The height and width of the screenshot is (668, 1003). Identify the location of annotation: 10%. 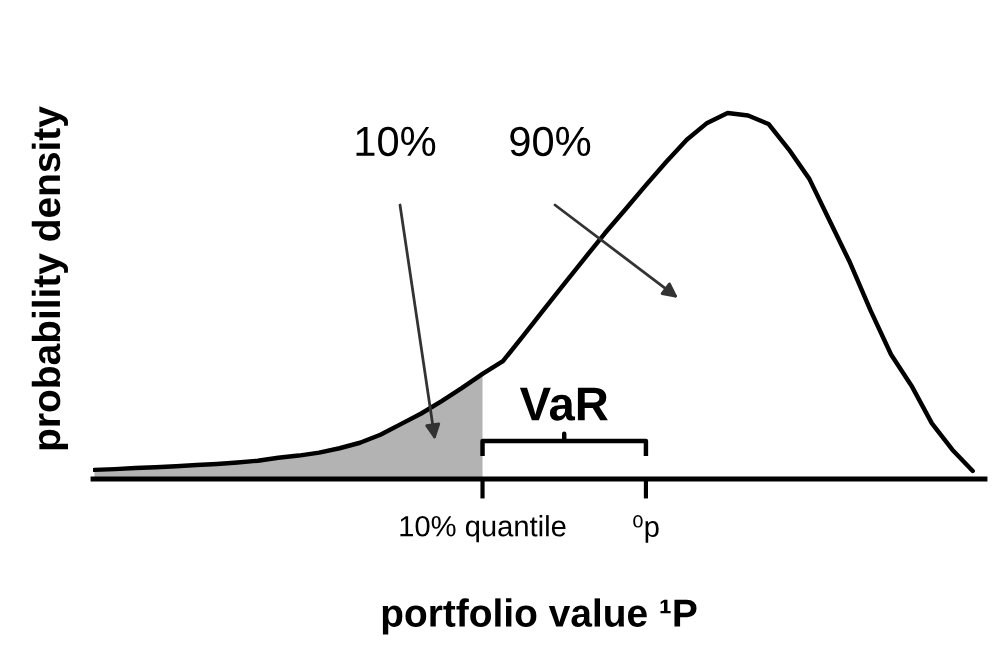
(396, 141).